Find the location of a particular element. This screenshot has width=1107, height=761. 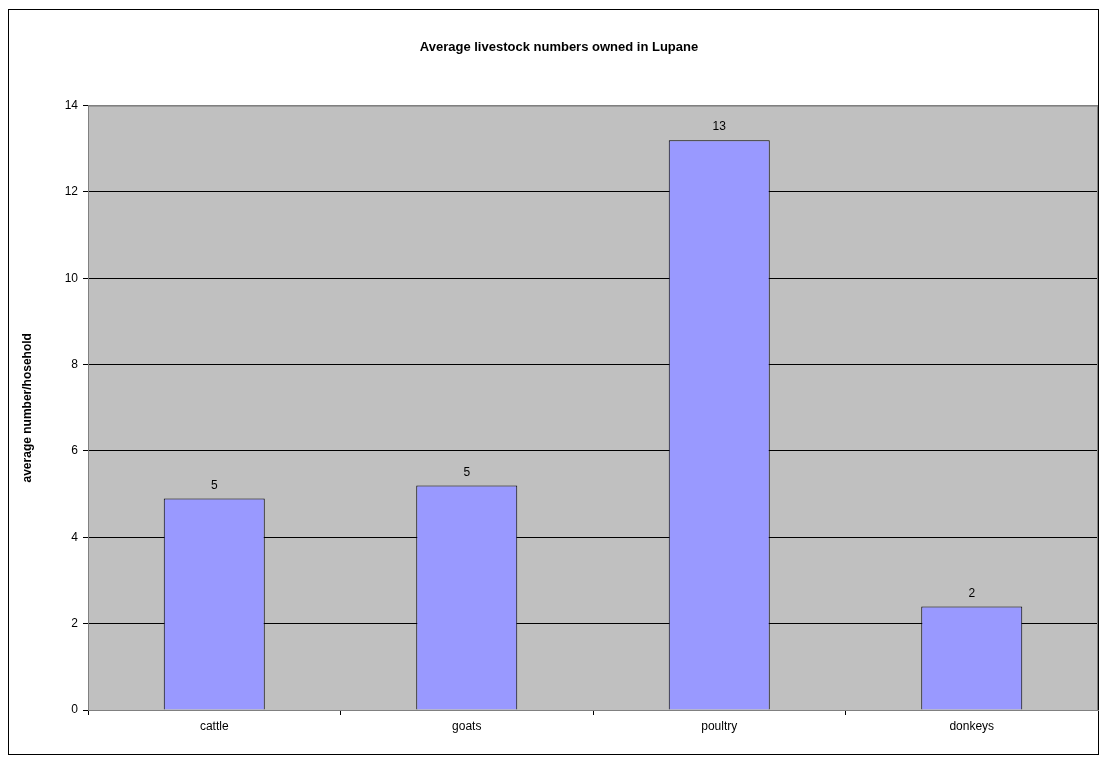

y-tick-label: 0 is located at coordinates (75, 709).